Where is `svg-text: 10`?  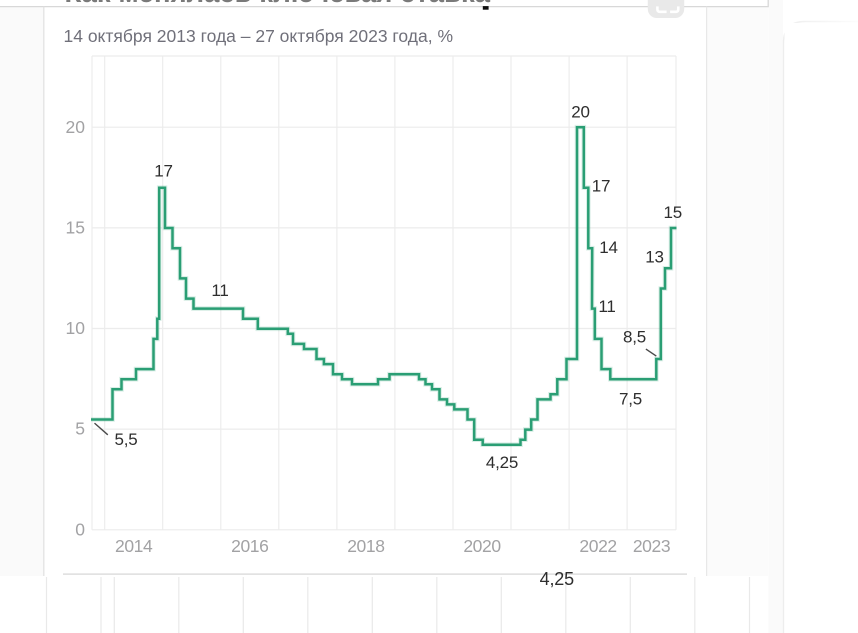 svg-text: 10 is located at coordinates (76, 328).